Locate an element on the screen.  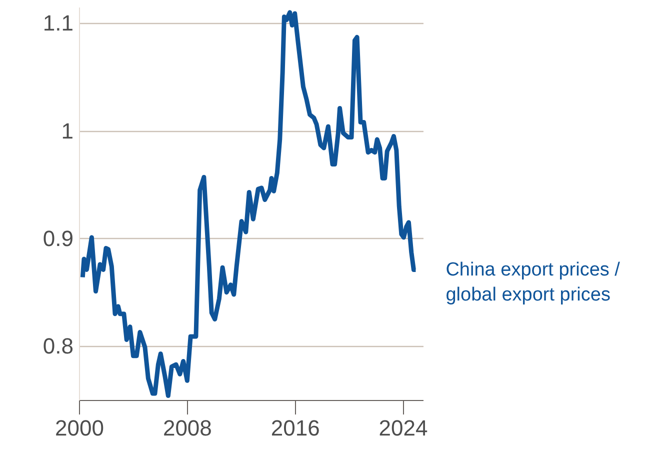
series-label: China export prices / global export prices is located at coordinates (533, 283).